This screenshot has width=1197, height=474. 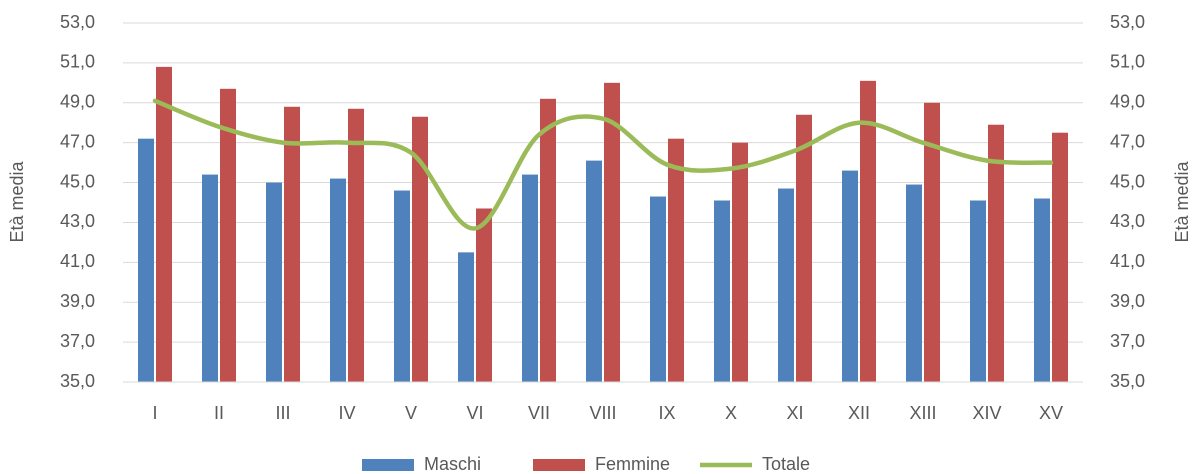 I want to click on x-tick-label: X, so click(x=731, y=413).